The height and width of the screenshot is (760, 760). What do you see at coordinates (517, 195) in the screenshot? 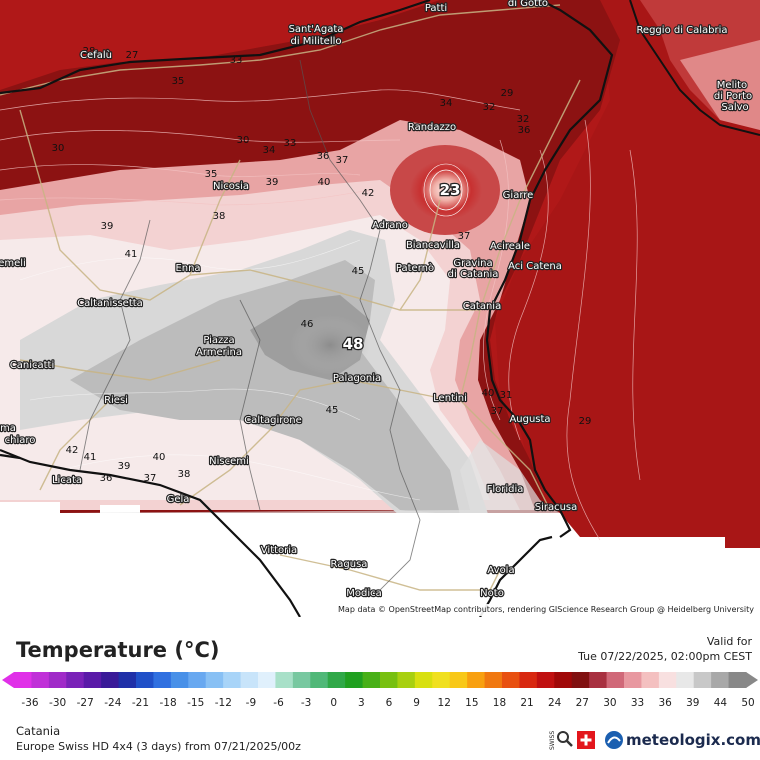
I see `place-label: Giarre` at bounding box center [517, 195].